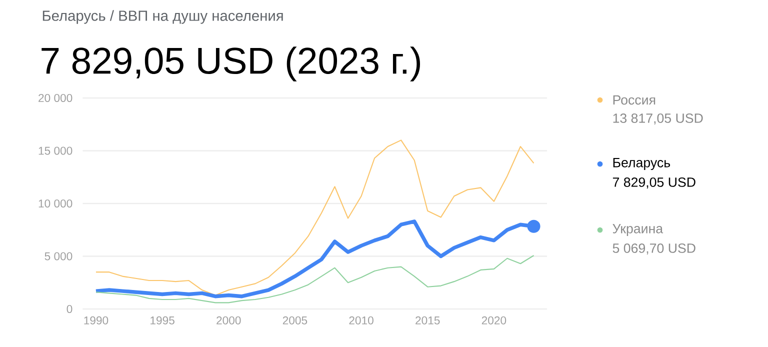 This screenshot has width=768, height=347. I want to click on text: 7 829,05 USD, so click(654, 183).